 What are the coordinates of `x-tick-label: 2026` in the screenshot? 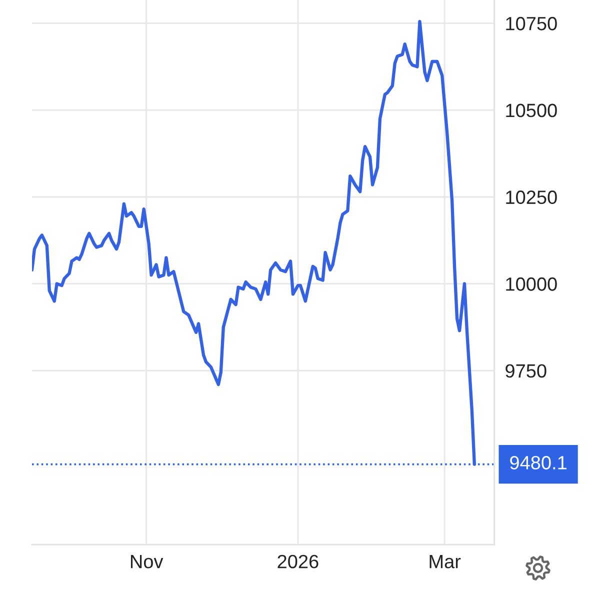 It's located at (298, 561).